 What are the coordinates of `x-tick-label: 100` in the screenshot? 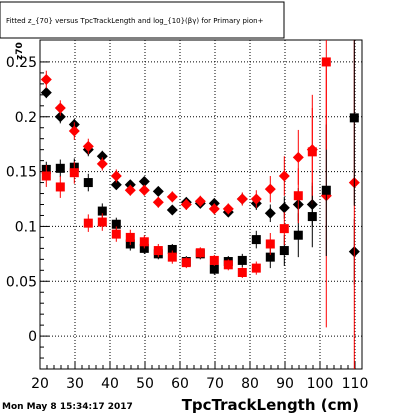 It's located at (320, 384).